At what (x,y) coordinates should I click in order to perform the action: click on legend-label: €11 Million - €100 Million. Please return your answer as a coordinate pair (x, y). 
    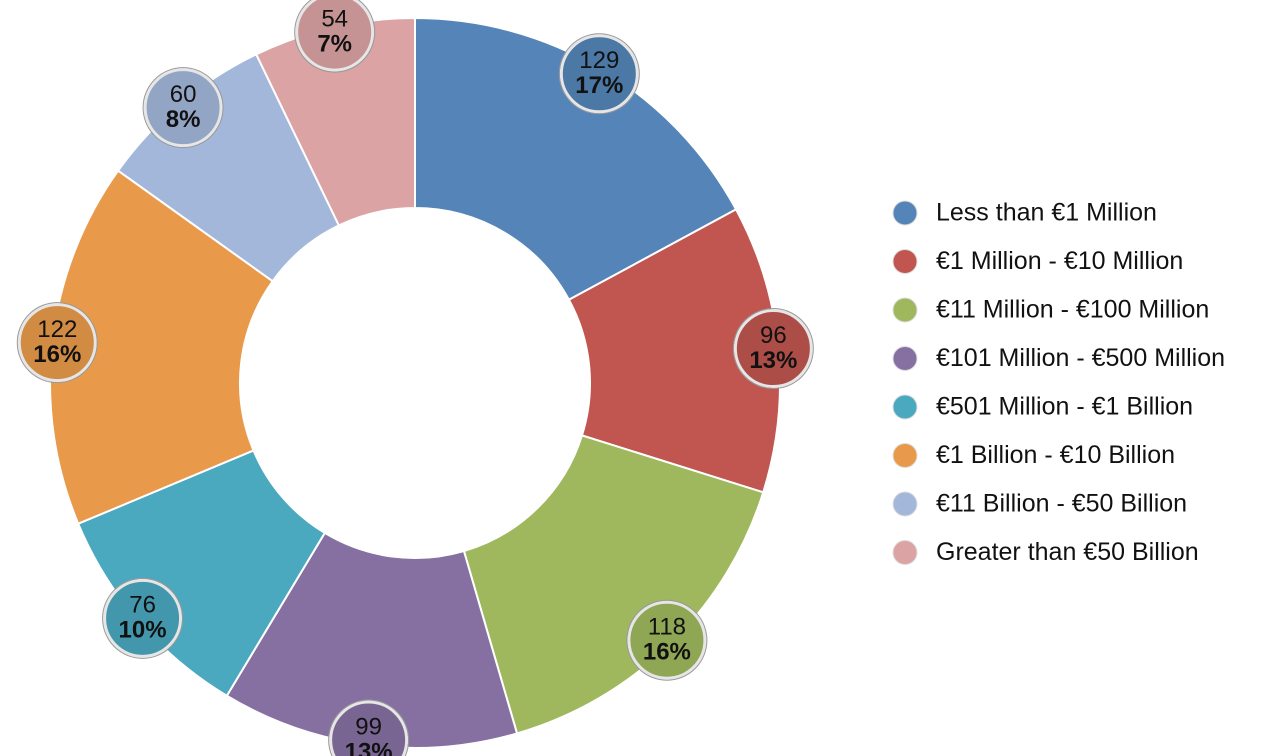
    Looking at the image, I should click on (1072, 310).